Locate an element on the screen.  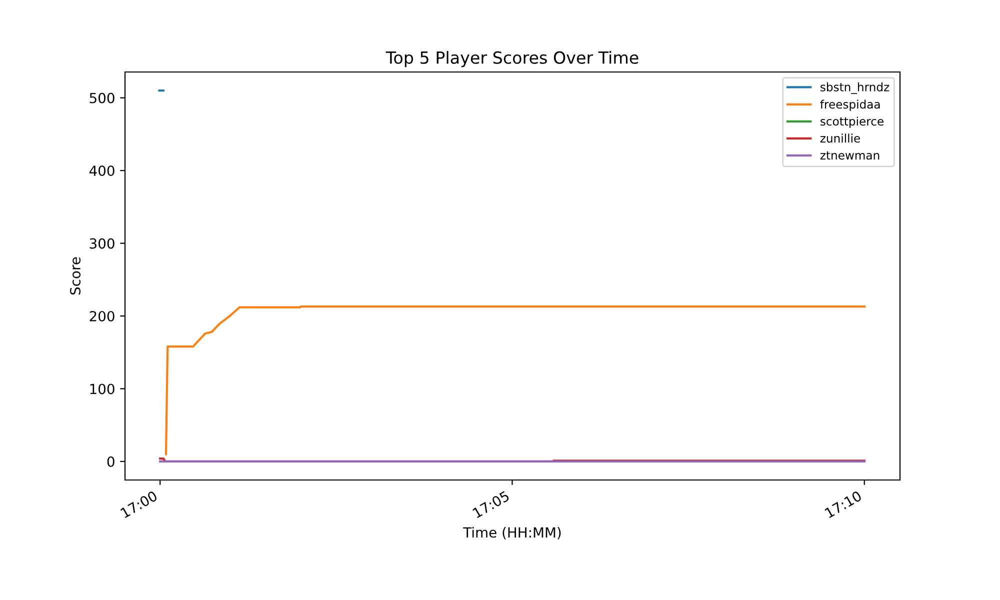
legend-label: ztnewman is located at coordinates (850, 155).